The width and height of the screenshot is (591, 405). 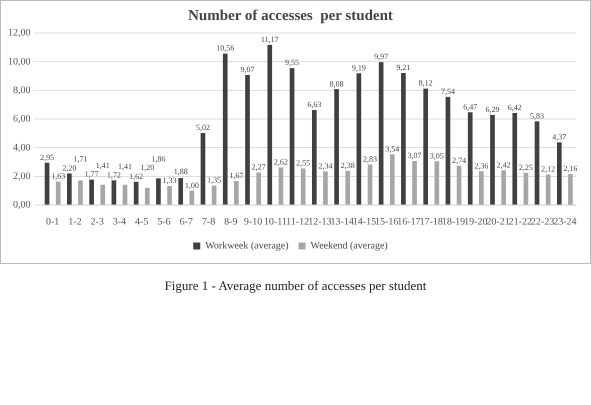 What do you see at coordinates (259, 167) in the screenshot?
I see `data-label: 2,27` at bounding box center [259, 167].